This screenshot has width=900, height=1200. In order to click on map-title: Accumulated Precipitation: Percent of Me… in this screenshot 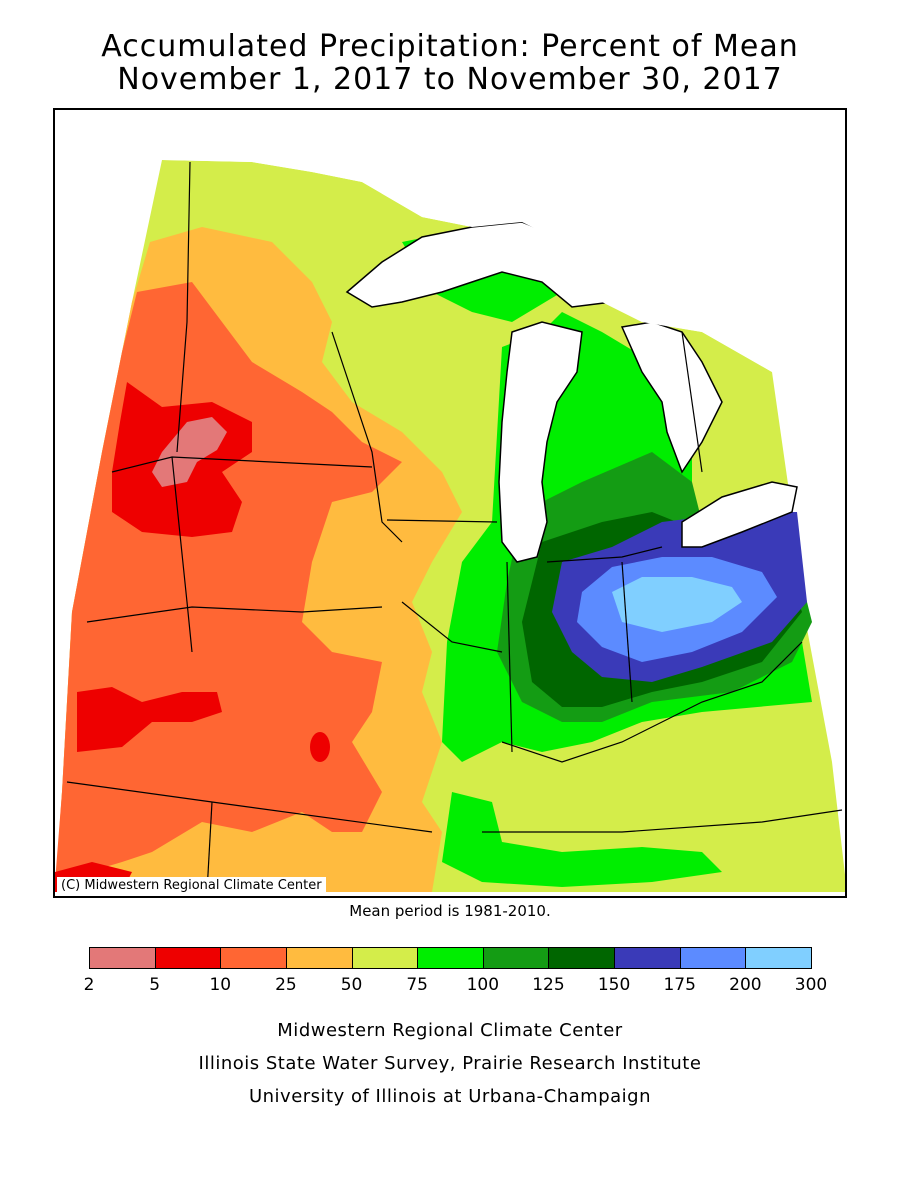, I will do `click(450, 46)`.